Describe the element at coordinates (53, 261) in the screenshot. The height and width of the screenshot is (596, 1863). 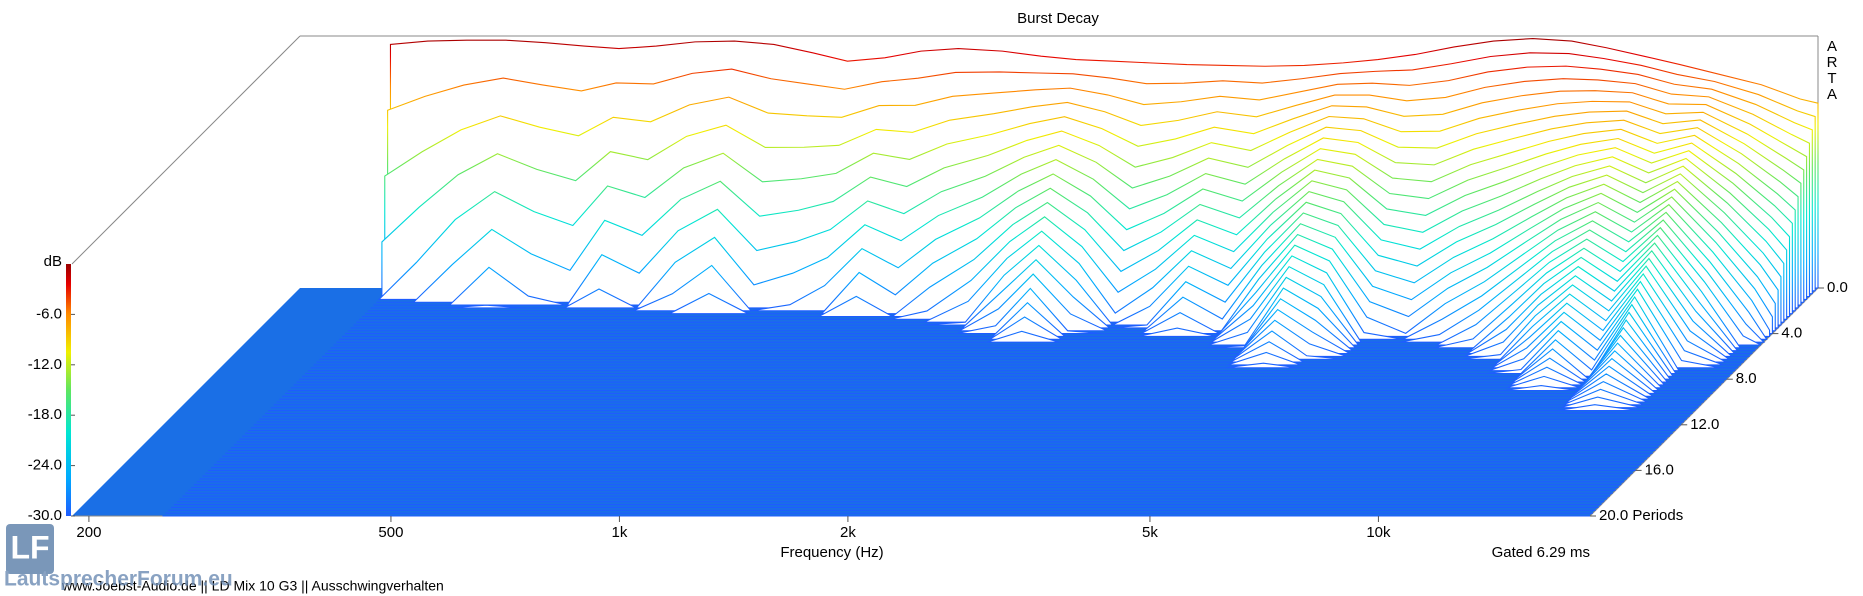
I see `z-axis-label: dB` at that location.